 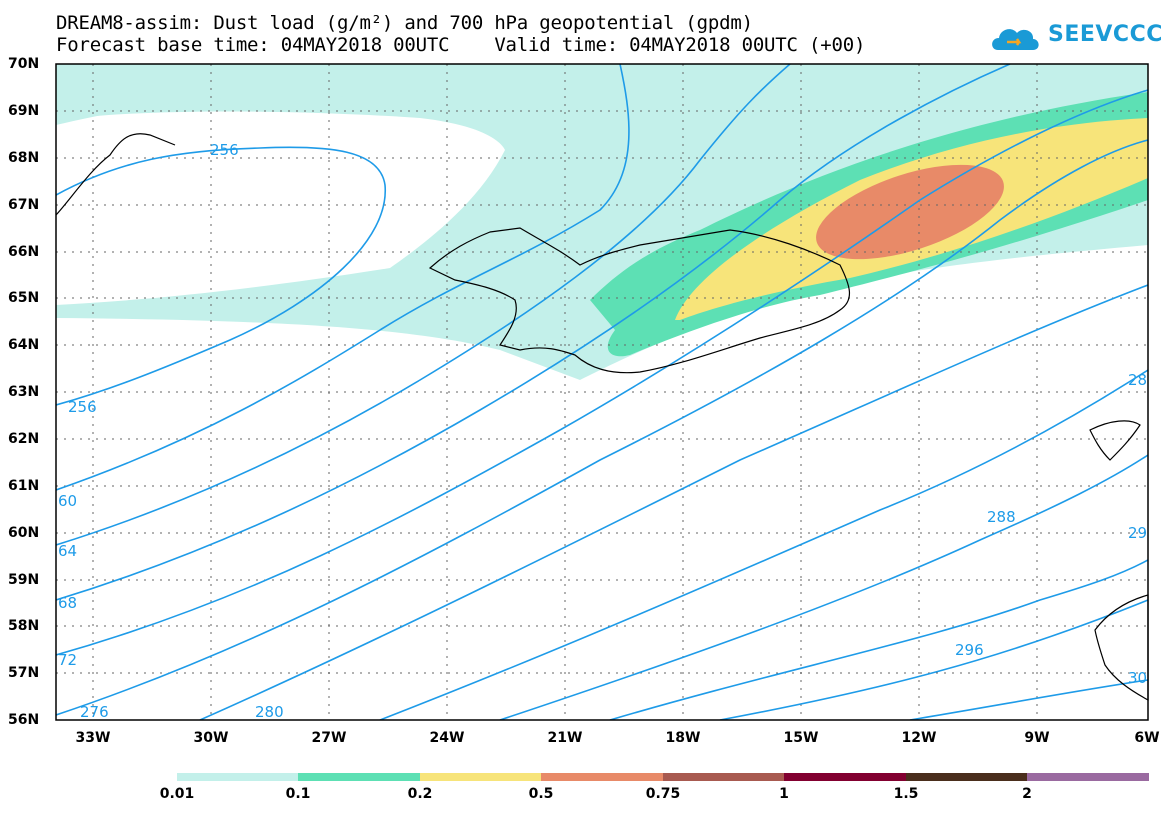 What do you see at coordinates (1037, 738) in the screenshot?
I see `lon-label: 9W` at bounding box center [1037, 738].